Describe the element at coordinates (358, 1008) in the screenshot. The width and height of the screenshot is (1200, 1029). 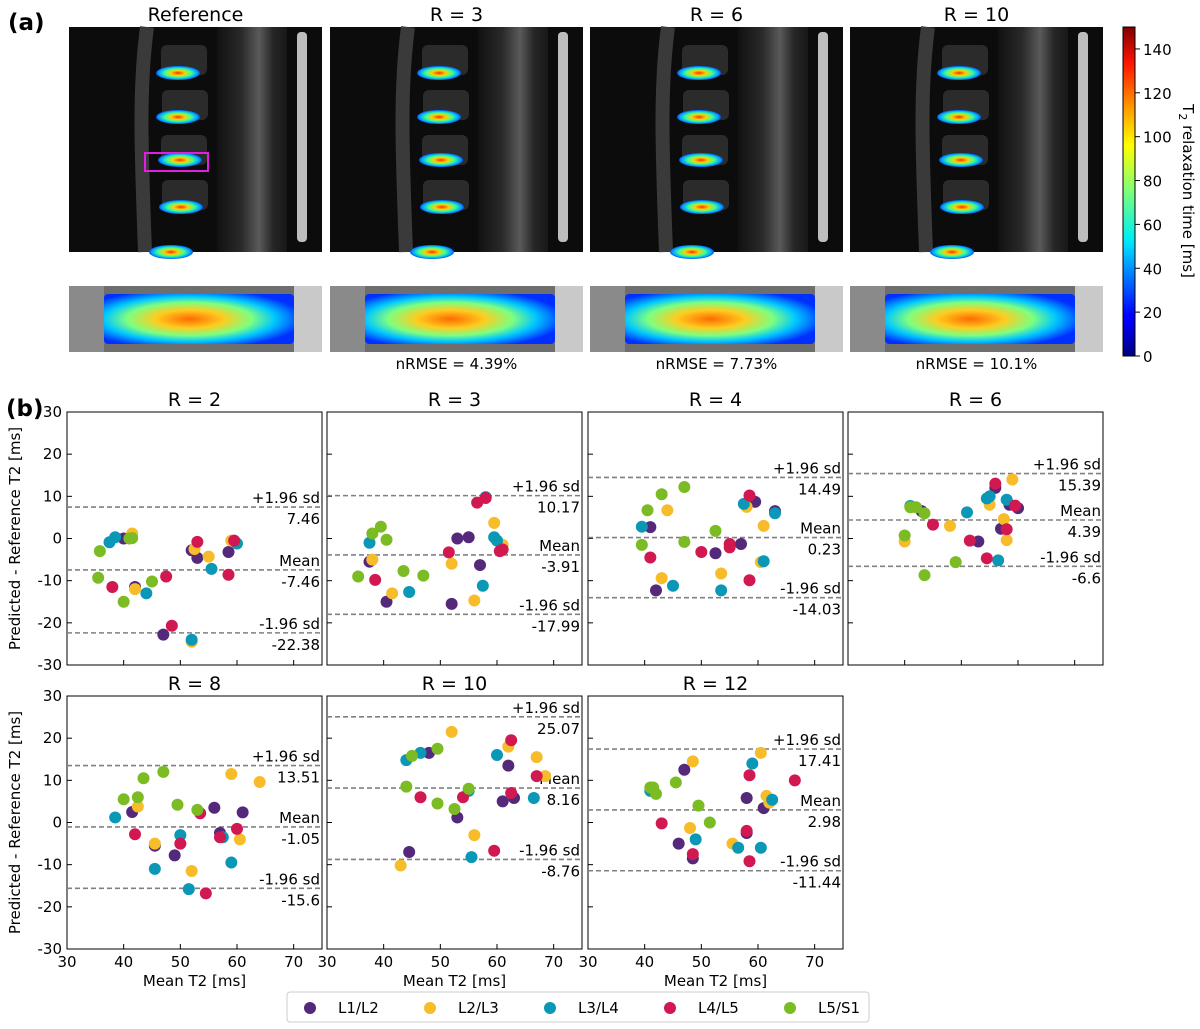
I see `legend-label: L1/L2` at that location.